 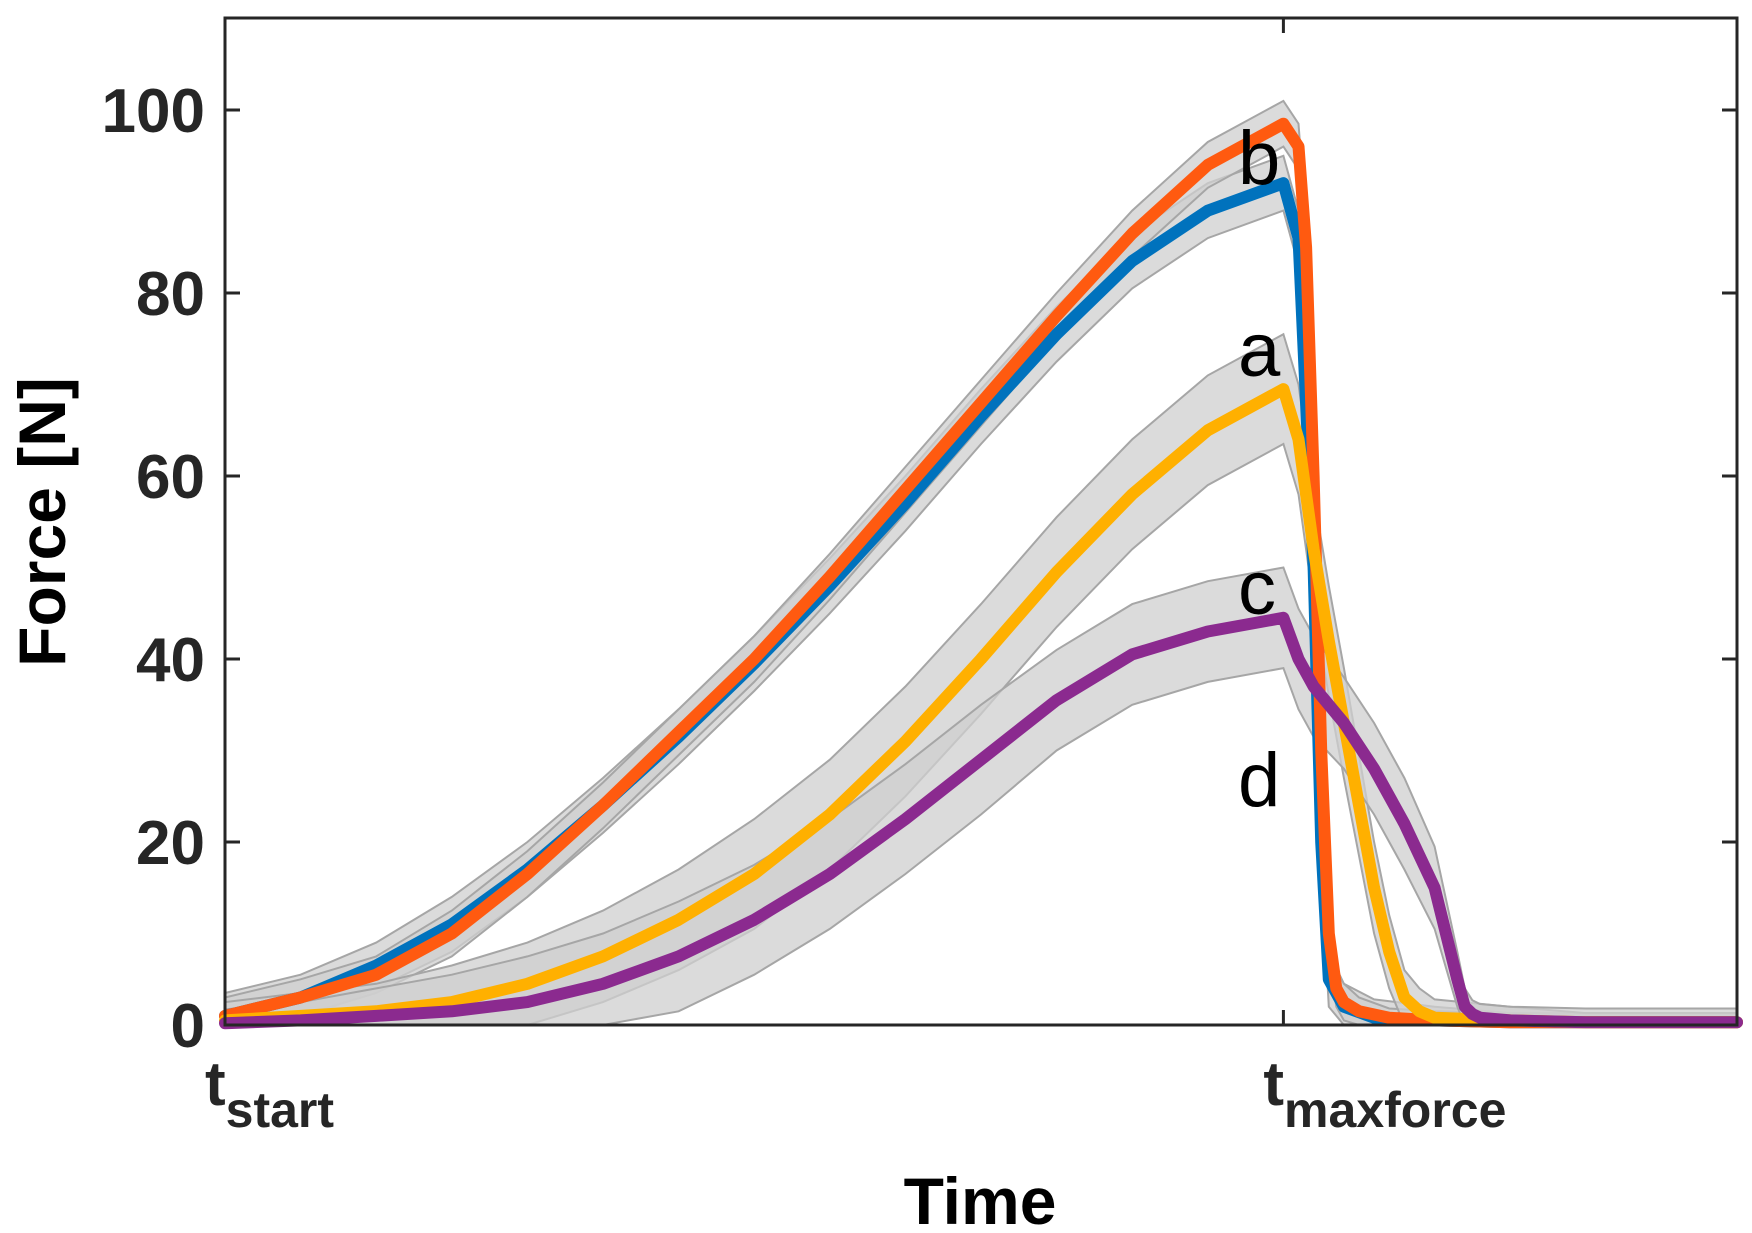 I want to click on x-tick-label: tstart, so click(x=269, y=1094).